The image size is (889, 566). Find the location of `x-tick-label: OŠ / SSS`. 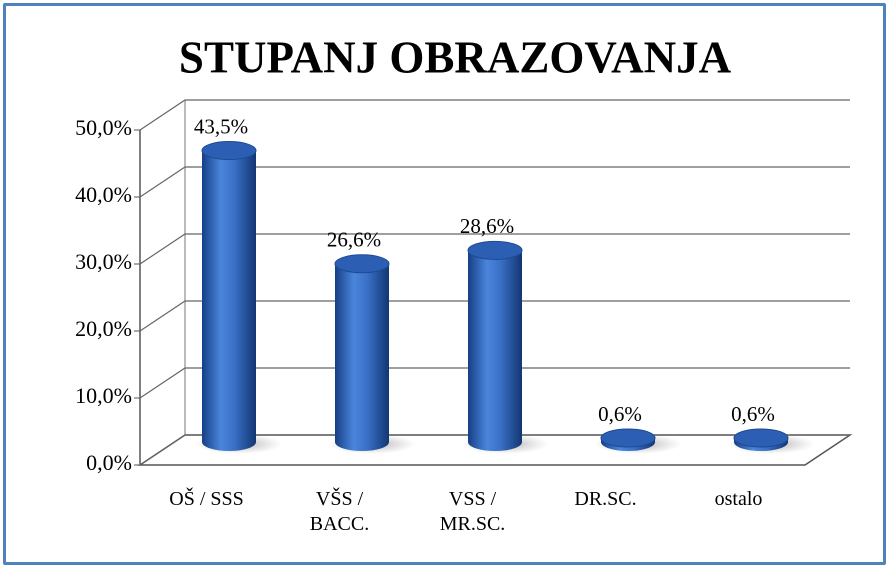

x-tick-label: OŠ / SSS is located at coordinates (206, 499).